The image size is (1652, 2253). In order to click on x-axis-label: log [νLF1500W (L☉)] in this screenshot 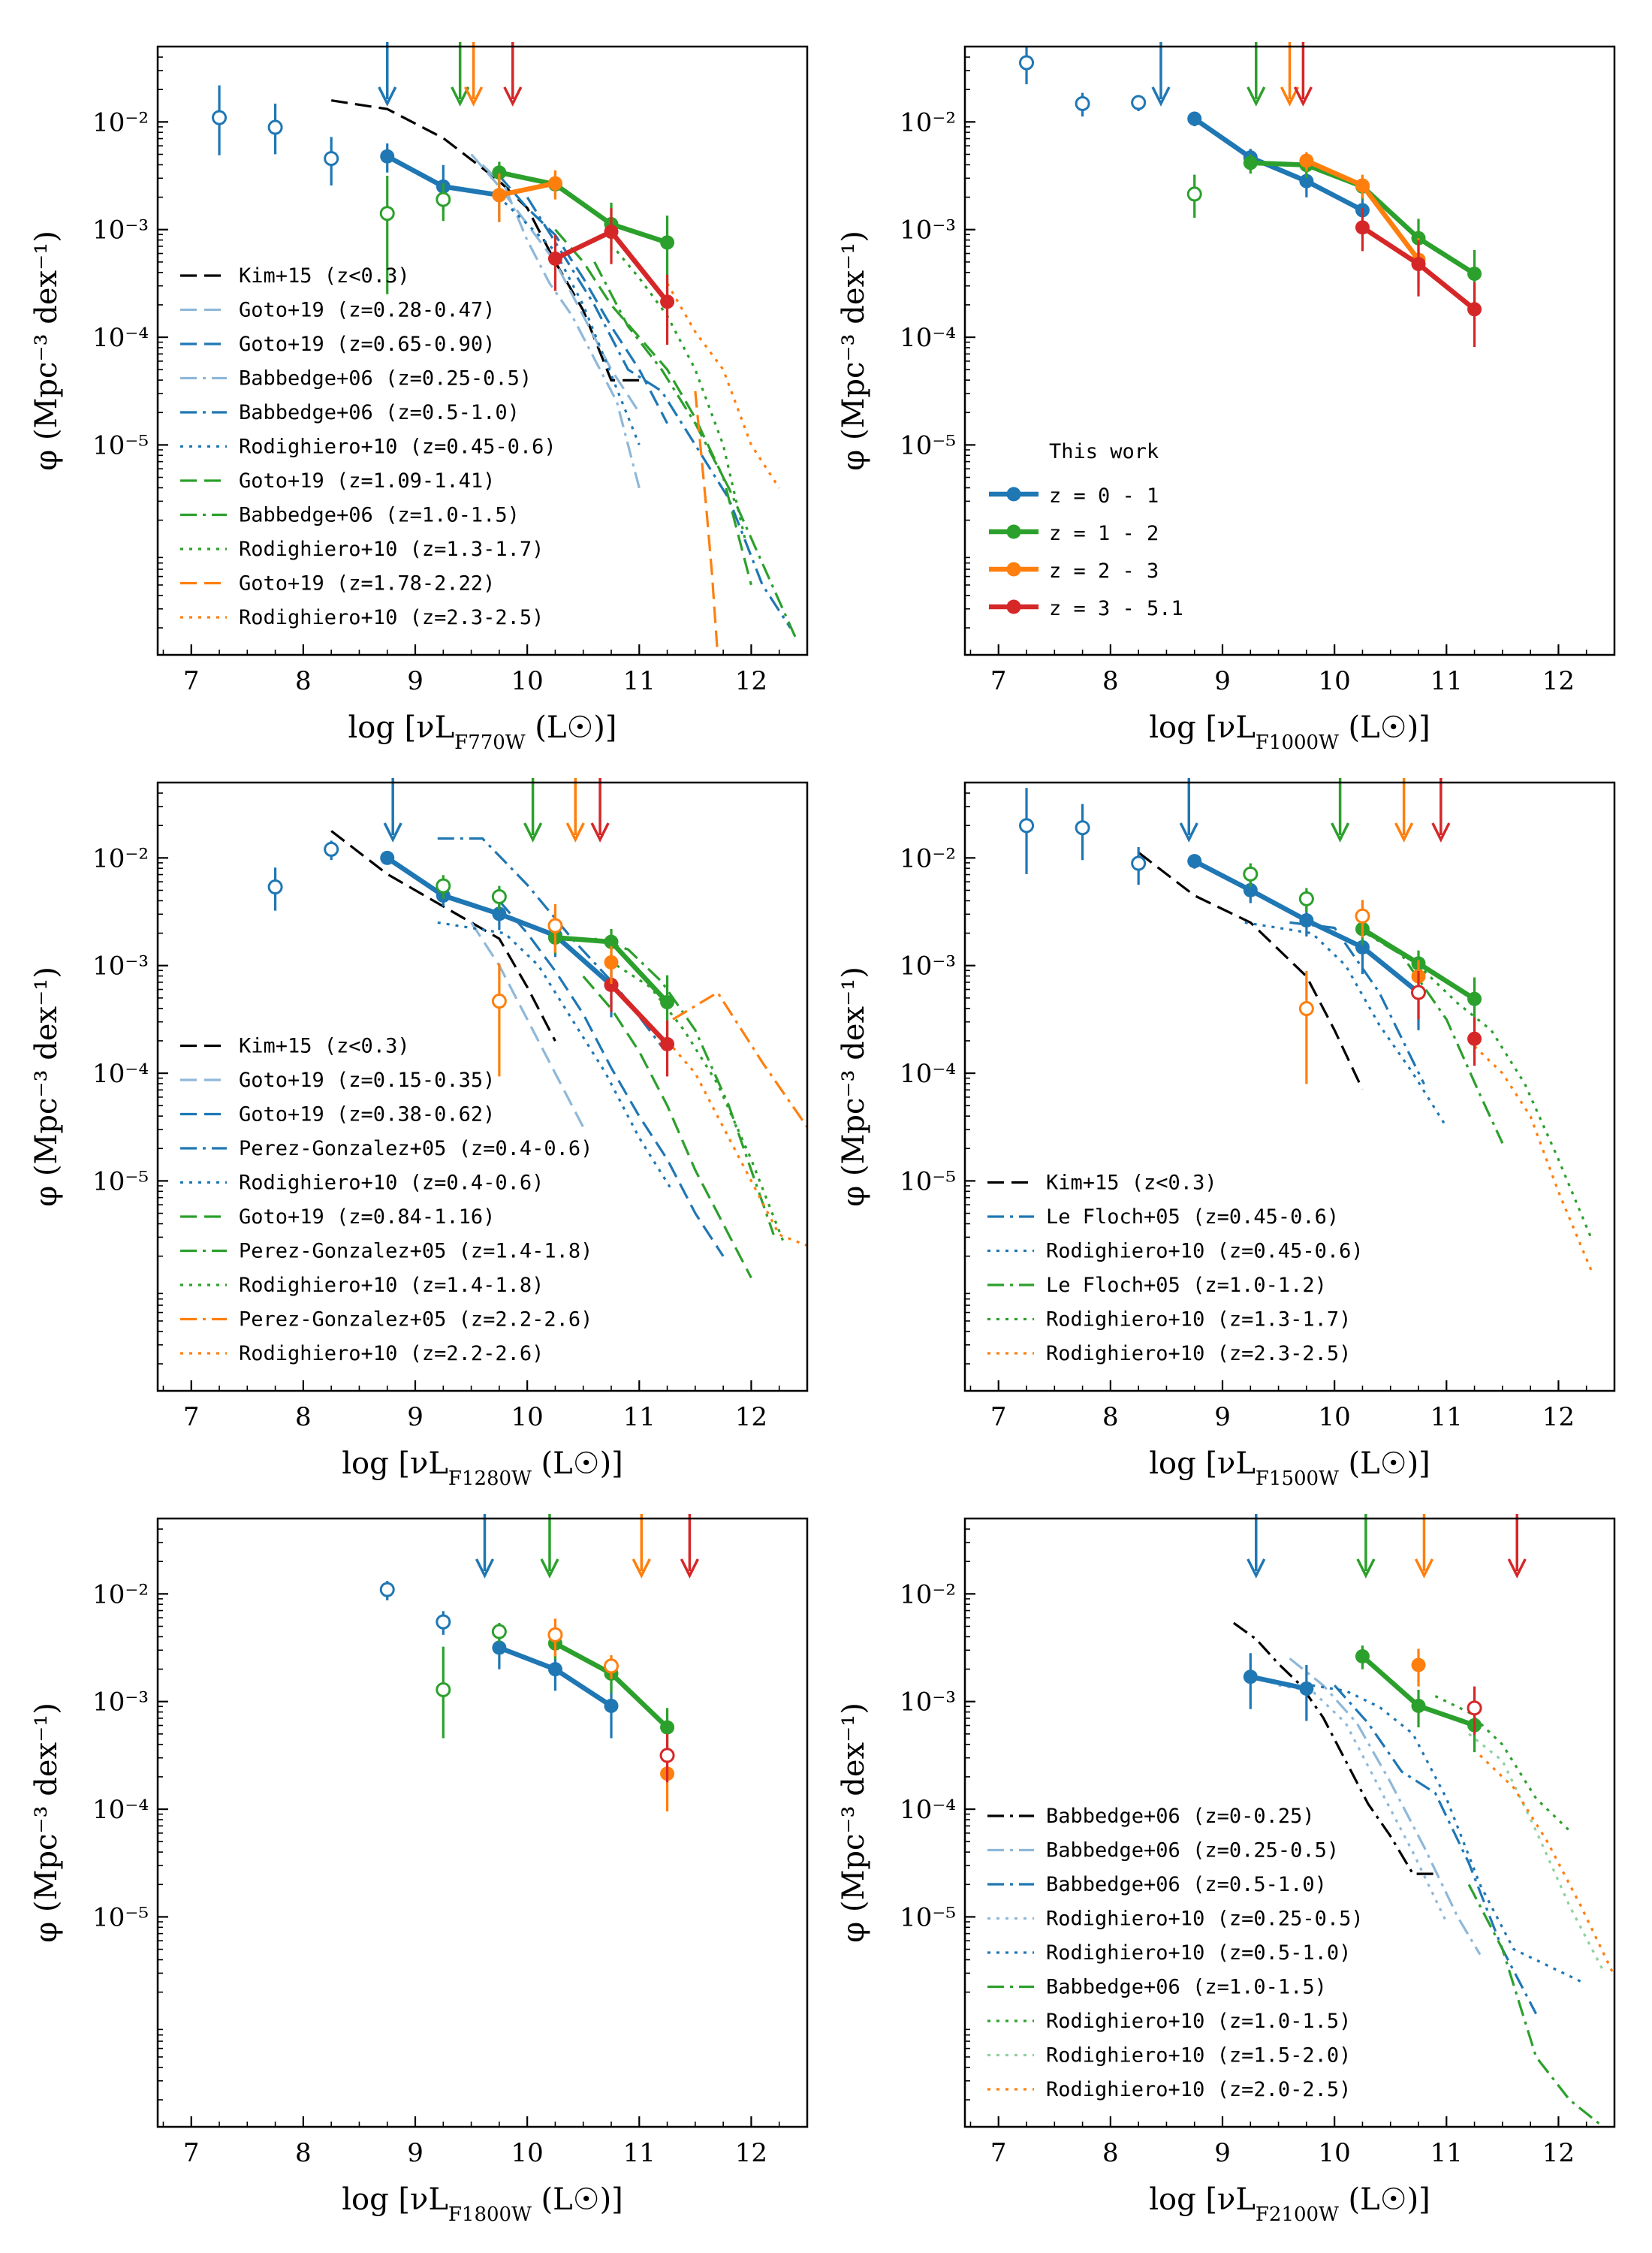, I will do `click(1289, 1468)`.